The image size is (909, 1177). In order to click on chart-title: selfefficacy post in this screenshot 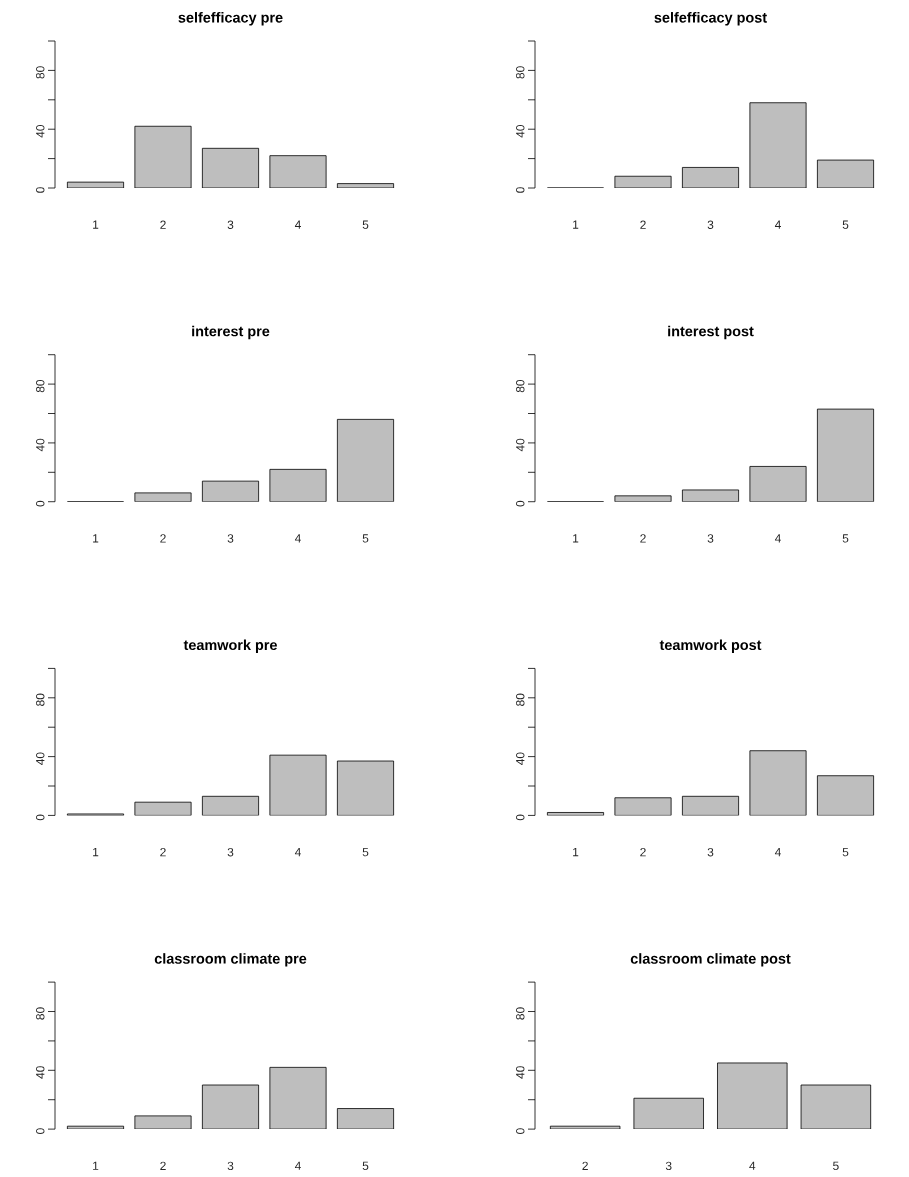, I will do `click(710, 19)`.